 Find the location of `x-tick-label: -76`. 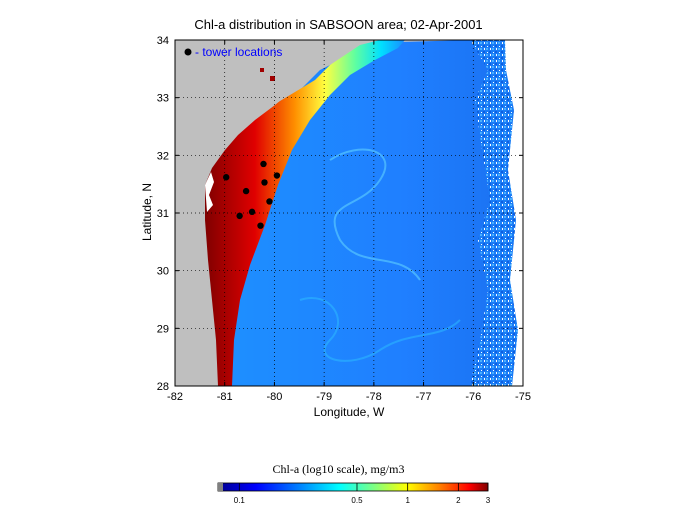

x-tick-label: -76 is located at coordinates (473, 397).